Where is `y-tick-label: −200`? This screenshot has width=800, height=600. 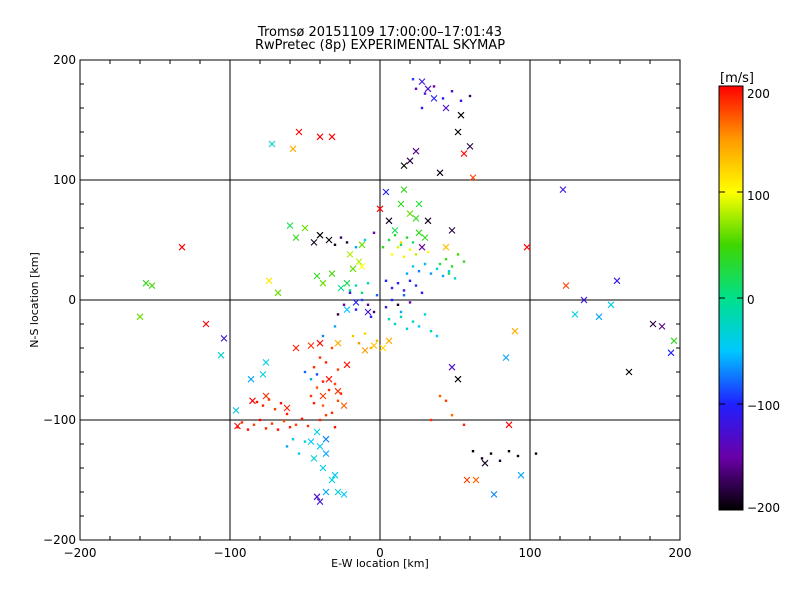
y-tick-label: −200 is located at coordinates (59, 540).